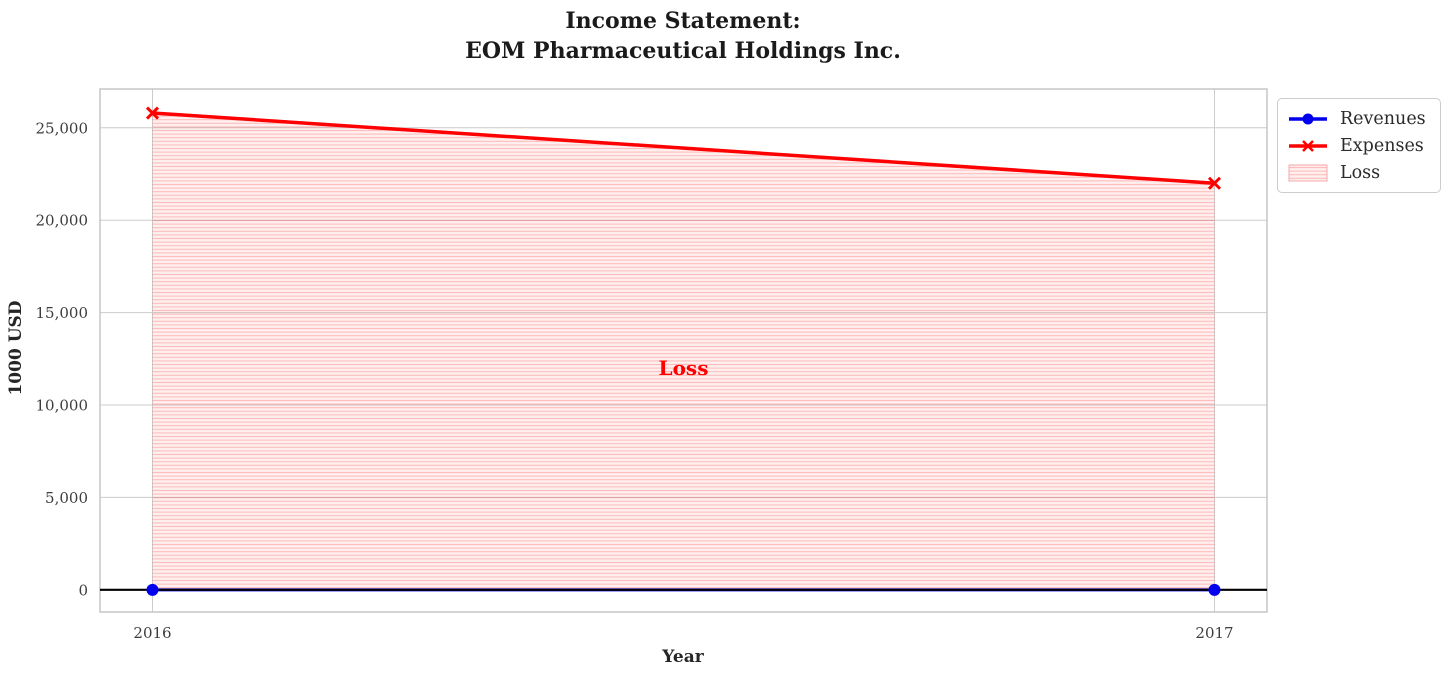  Describe the element at coordinates (1360, 172) in the screenshot. I see `legend-label-loss: Loss` at that location.